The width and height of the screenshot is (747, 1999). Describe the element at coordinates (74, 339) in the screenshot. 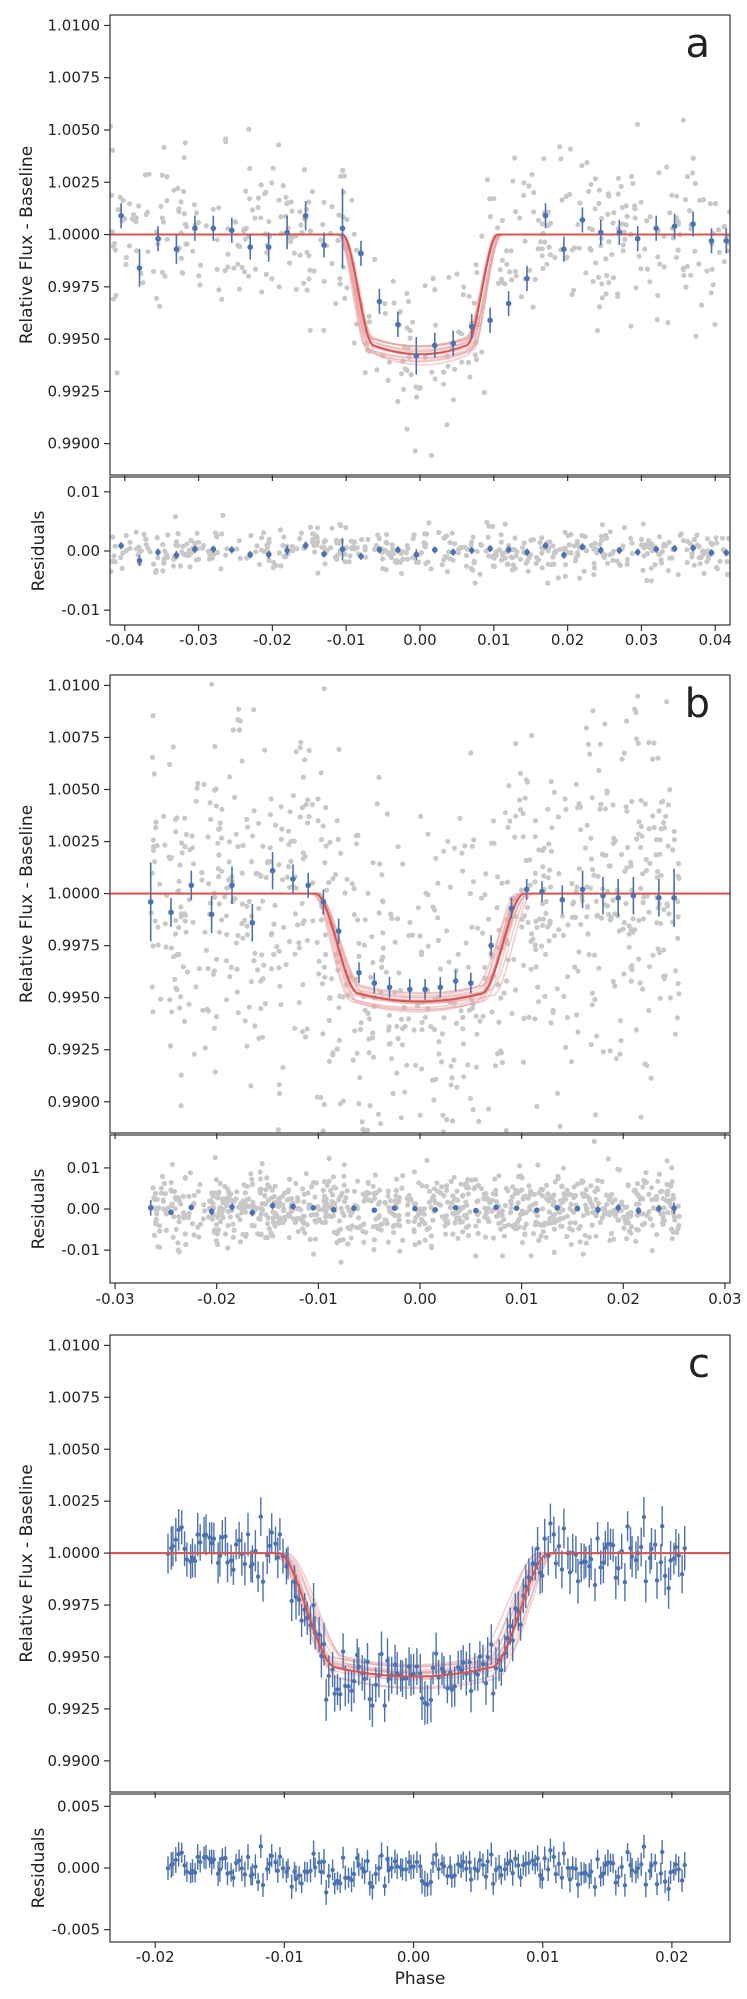

I see `flux-y-tick-label: 0.9950` at that location.